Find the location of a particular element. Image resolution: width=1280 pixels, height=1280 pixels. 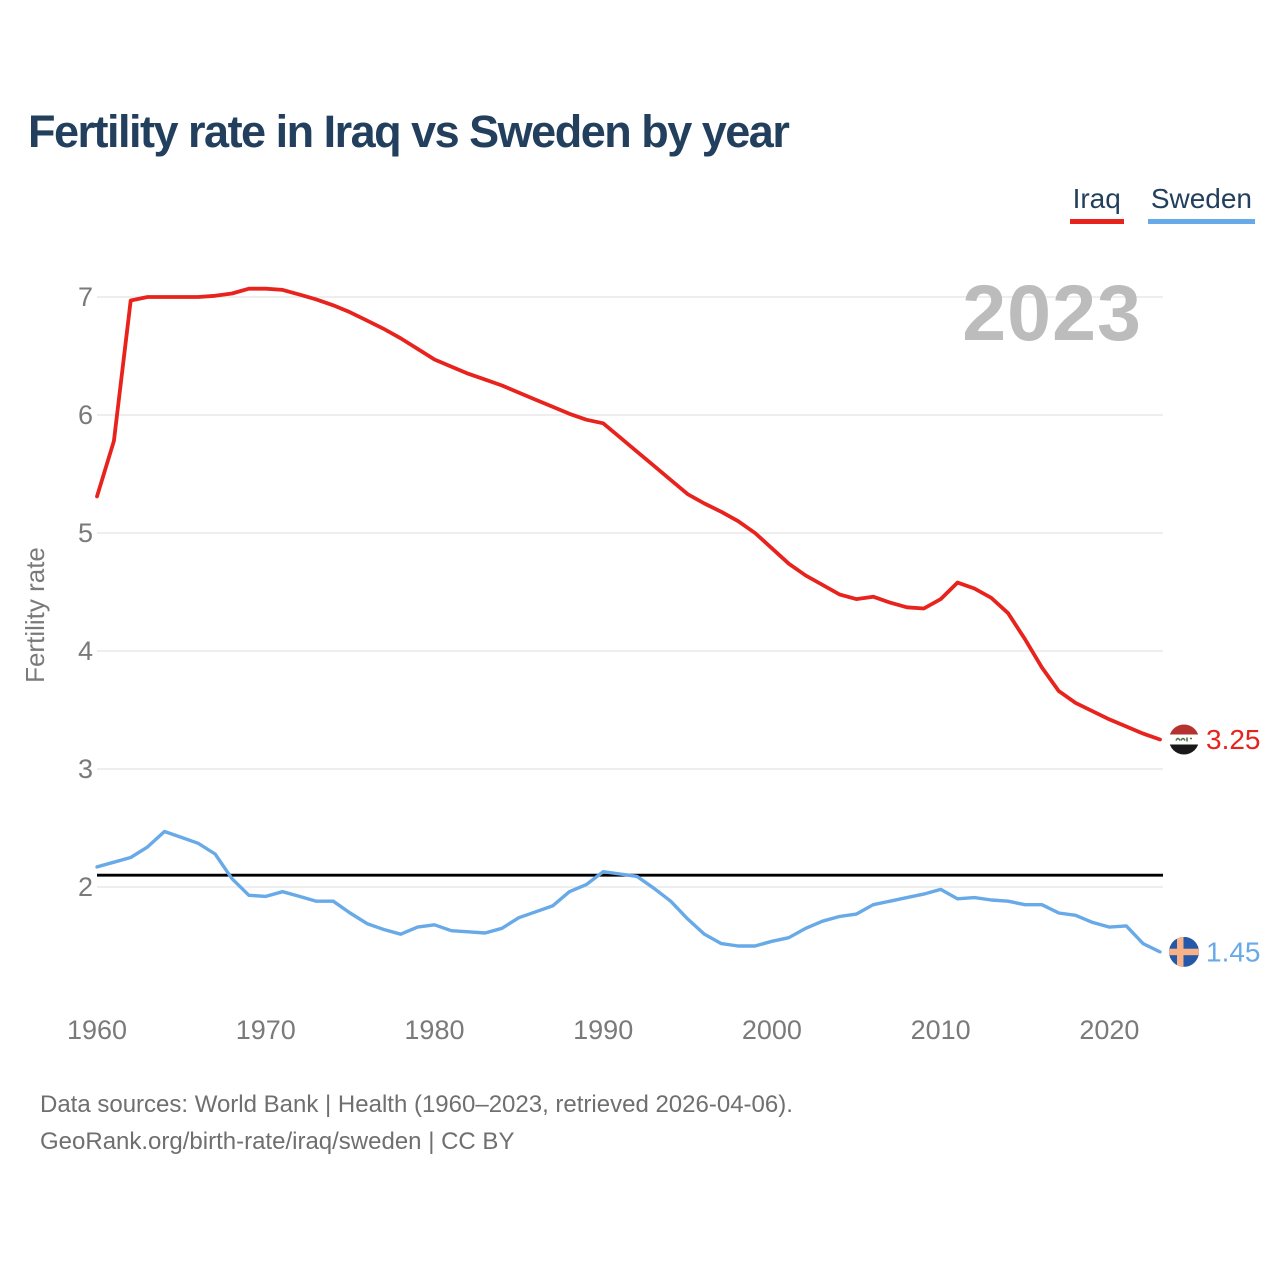

y-axis-labels: 7 6 5 4 3 2 is located at coordinates (85, 592).